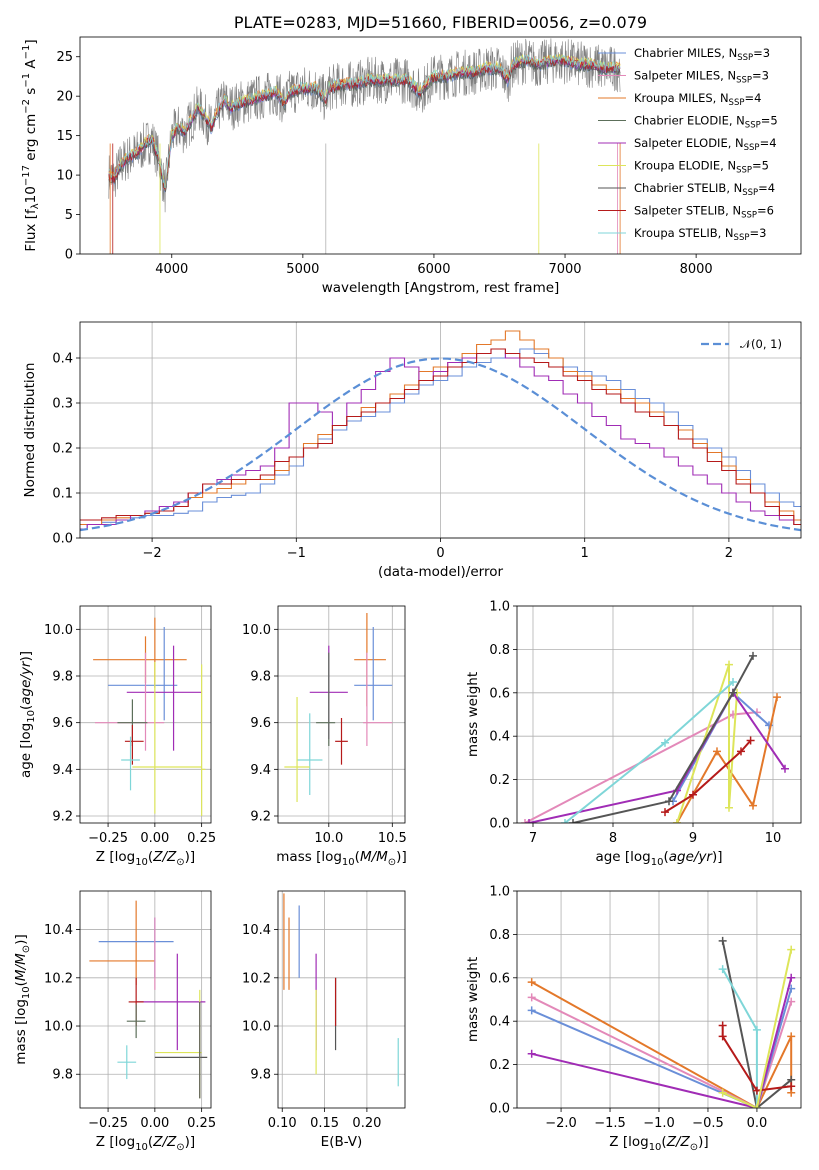  I want to click on label-part: Chabrier ELODIE, N, so click(689, 121).